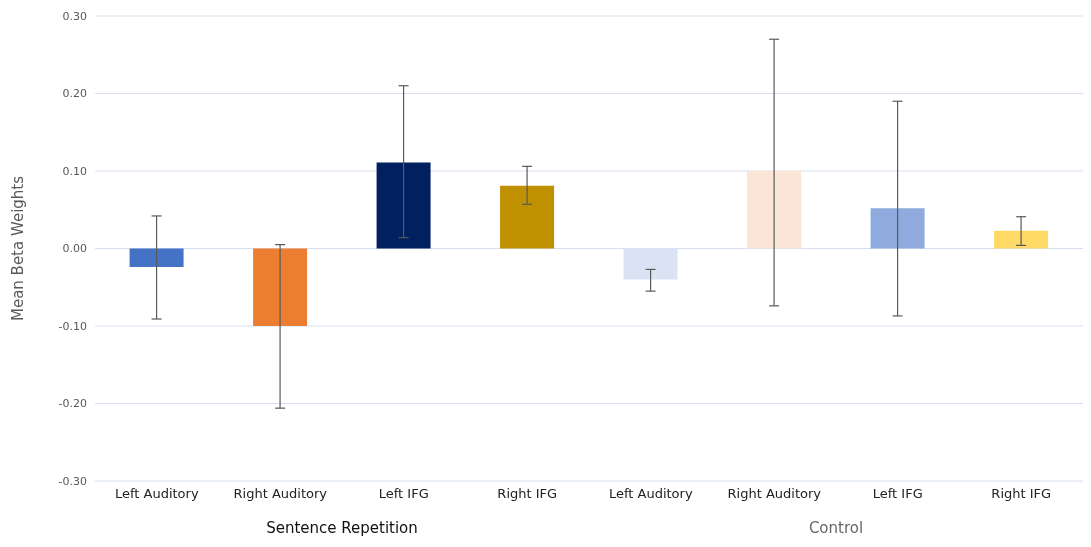 The width and height of the screenshot is (1091, 547). What do you see at coordinates (342, 528) in the screenshot?
I see `text: Sentence Repetition` at bounding box center [342, 528].